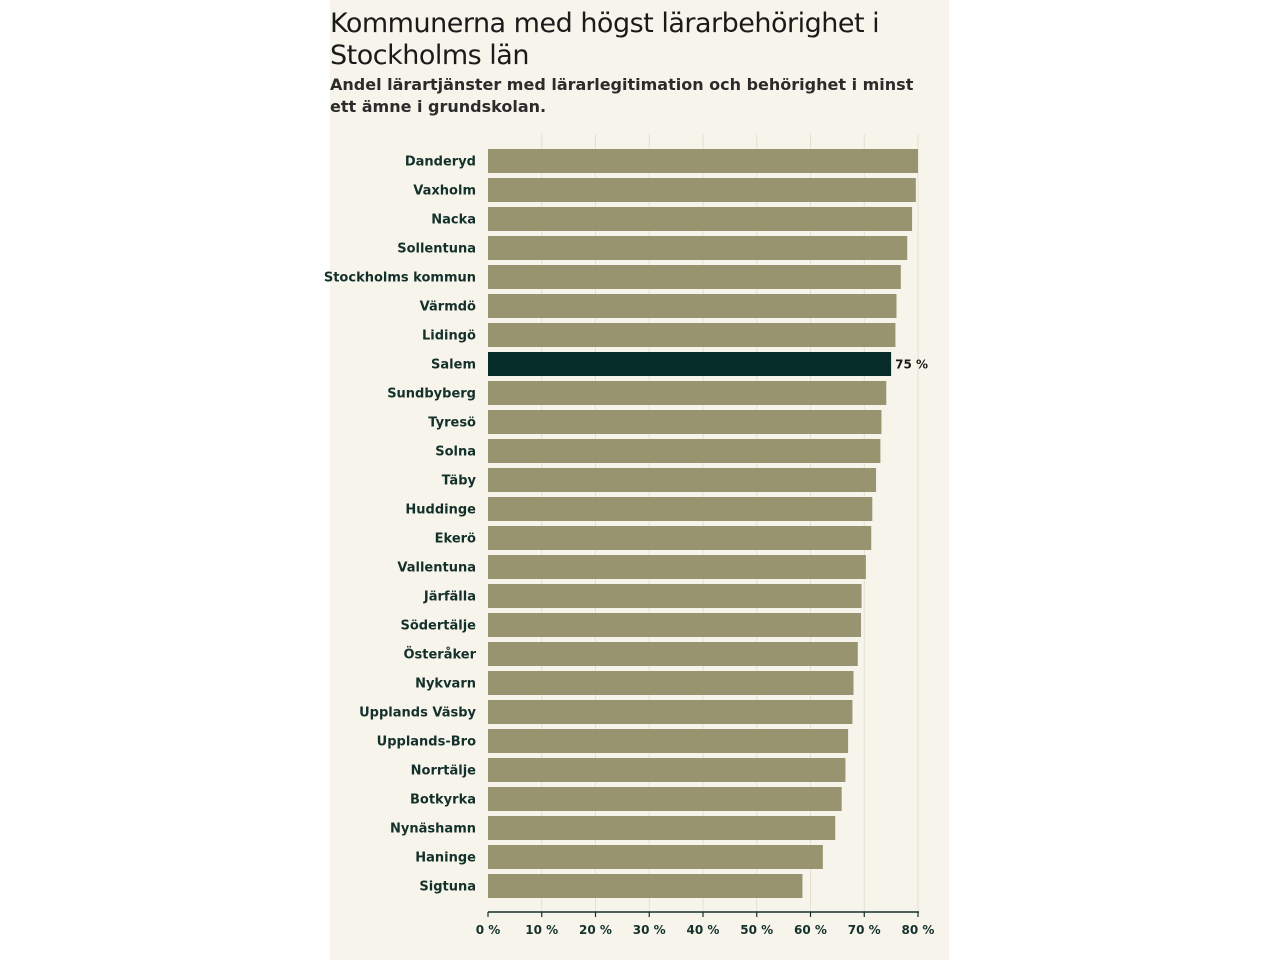 The height and width of the screenshot is (960, 1280). What do you see at coordinates (436, 249) in the screenshot?
I see `category-label: Sollentuna` at bounding box center [436, 249].